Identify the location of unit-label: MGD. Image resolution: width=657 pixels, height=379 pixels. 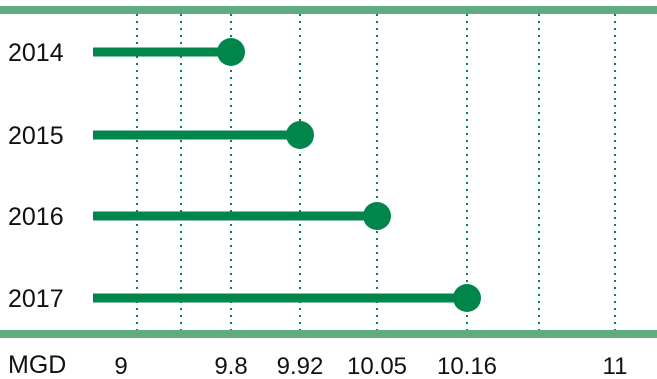
(37, 365).